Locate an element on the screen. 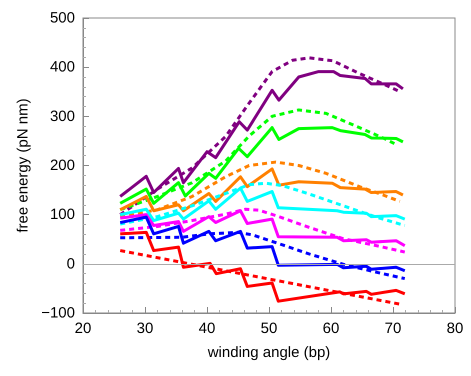 The height and width of the screenshot is (376, 471). y-tick-label: −100 is located at coordinates (58, 313).